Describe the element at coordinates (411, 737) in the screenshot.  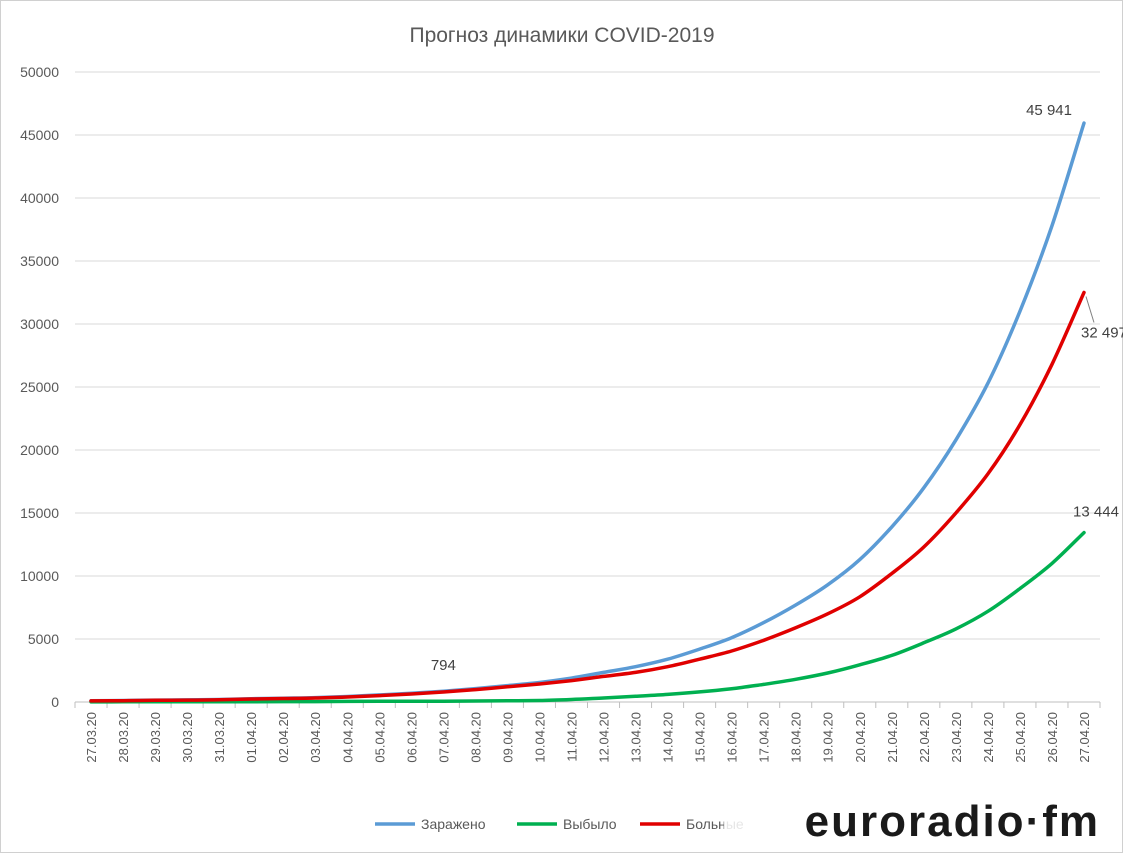
I see `x-tick-label: 06.04.20` at that location.